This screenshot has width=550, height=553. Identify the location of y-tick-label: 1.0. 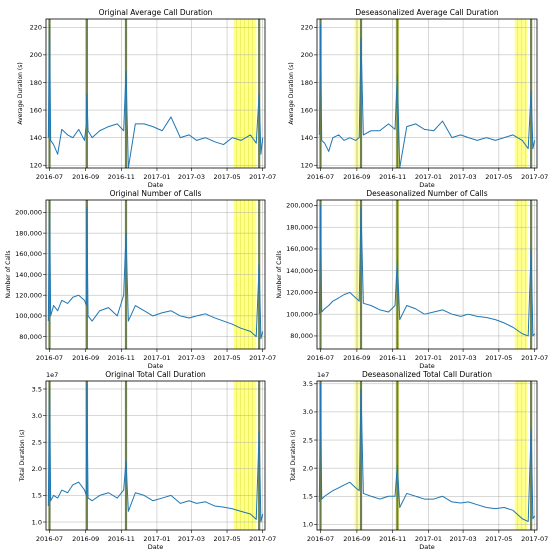
(308, 525).